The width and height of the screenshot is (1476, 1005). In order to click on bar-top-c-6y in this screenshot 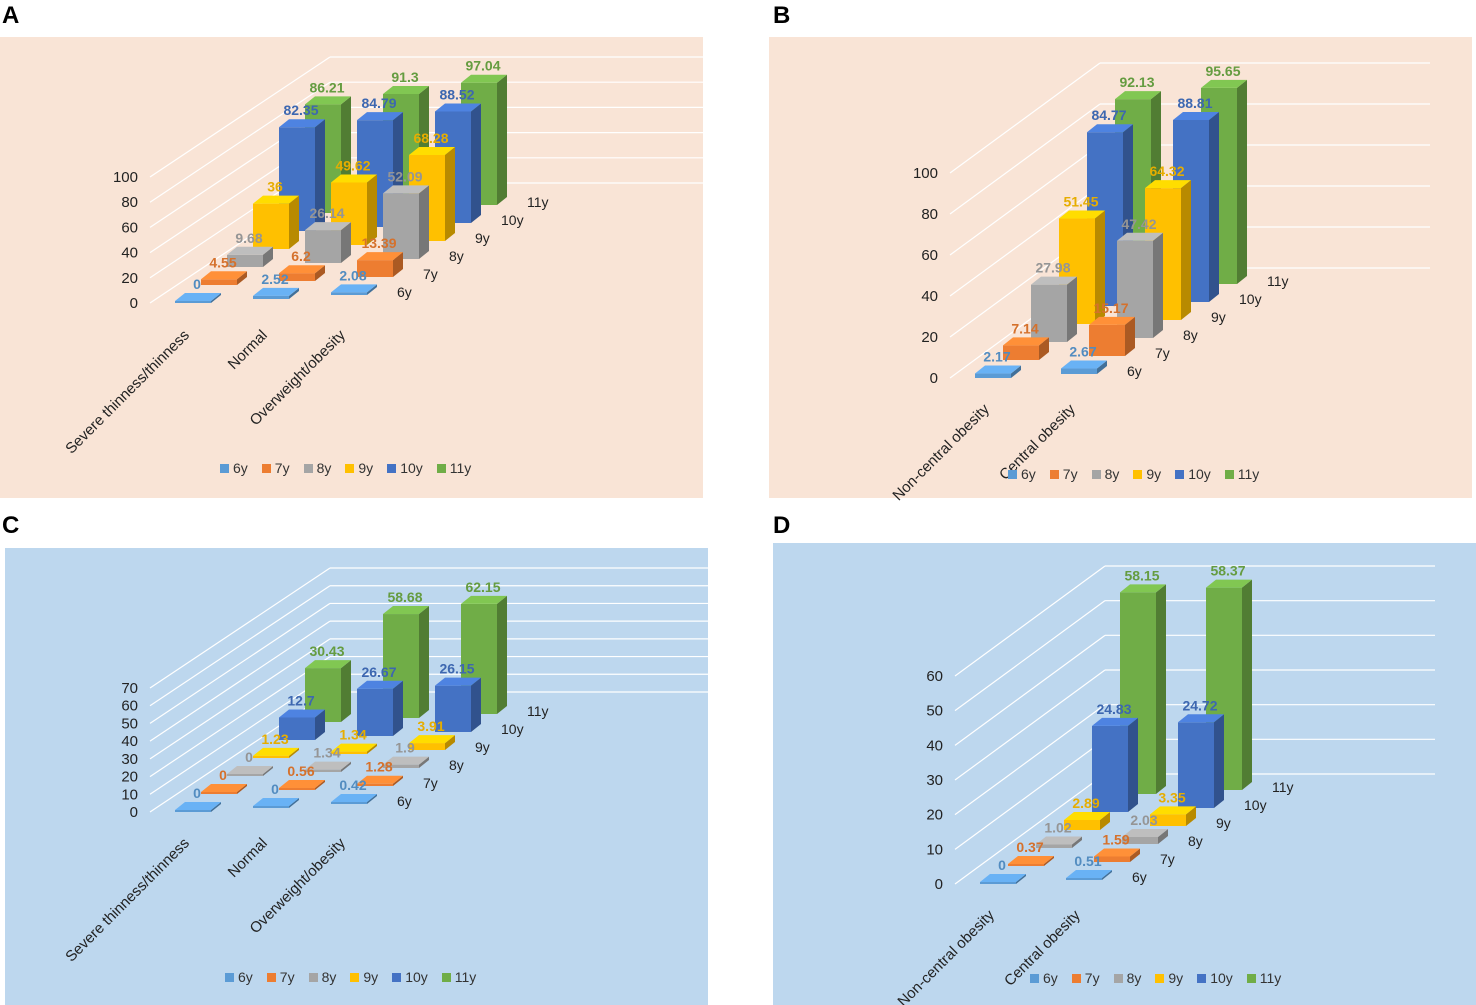, I will do `click(276, 802)`.